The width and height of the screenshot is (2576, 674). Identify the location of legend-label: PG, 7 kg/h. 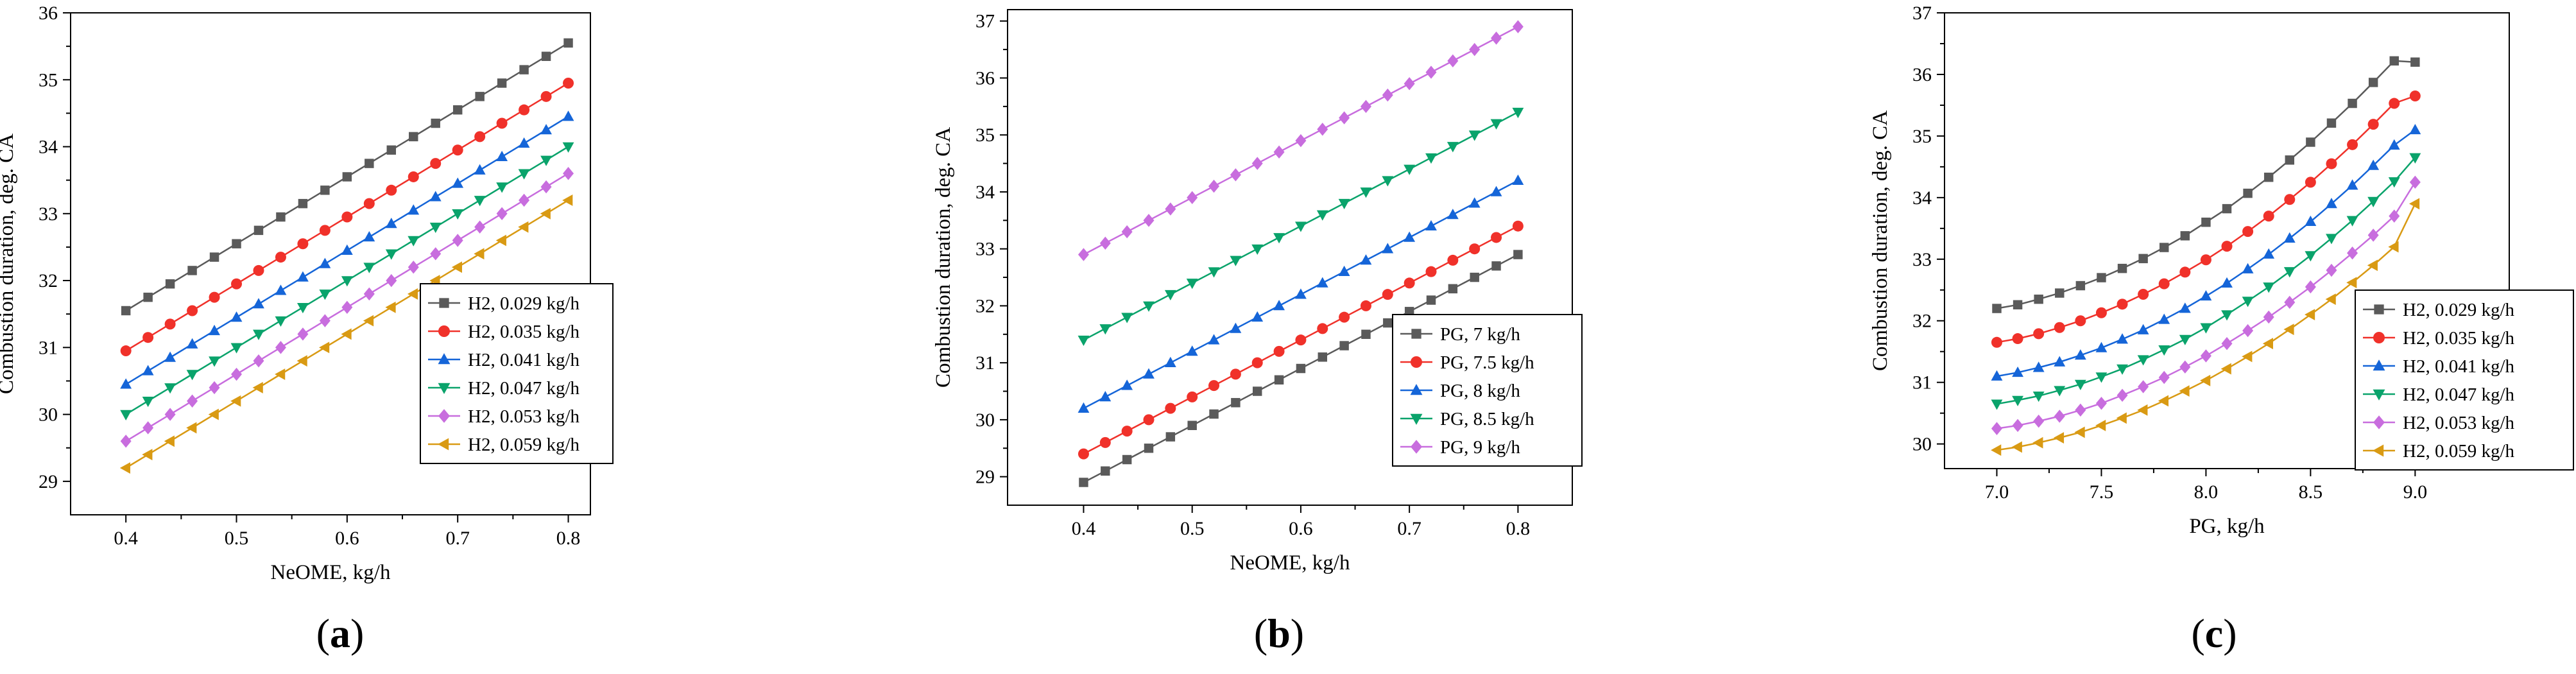
(1480, 334).